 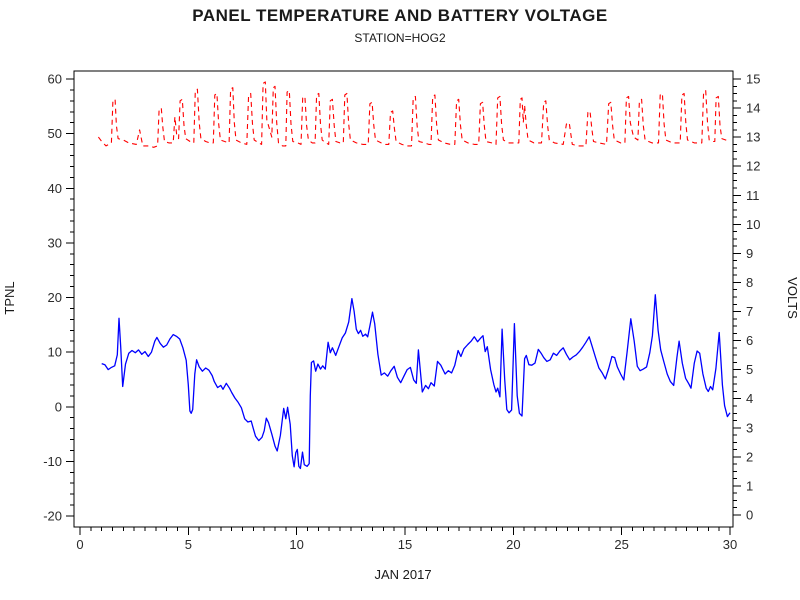 What do you see at coordinates (414, 114) in the screenshot?
I see `volts-series-line` at bounding box center [414, 114].